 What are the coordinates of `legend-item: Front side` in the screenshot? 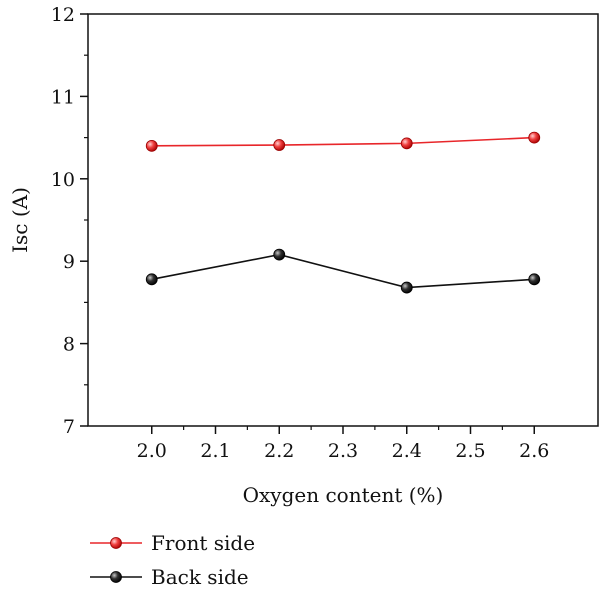 It's located at (172, 543).